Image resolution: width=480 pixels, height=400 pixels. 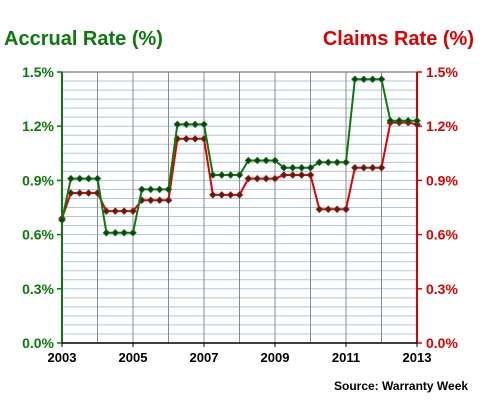 I want to click on right-tick-label: 1.2%, so click(x=442, y=126).